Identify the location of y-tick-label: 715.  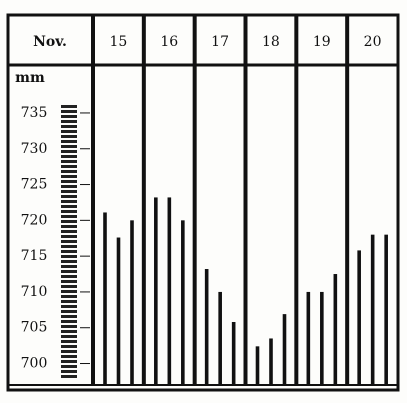
(34, 256).